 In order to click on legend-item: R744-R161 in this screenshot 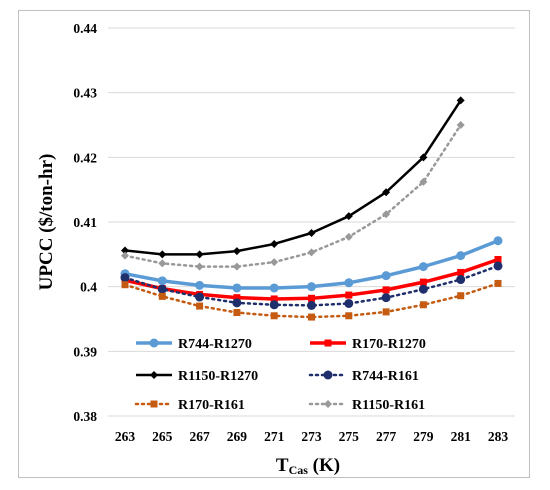, I will do `click(363, 376)`.